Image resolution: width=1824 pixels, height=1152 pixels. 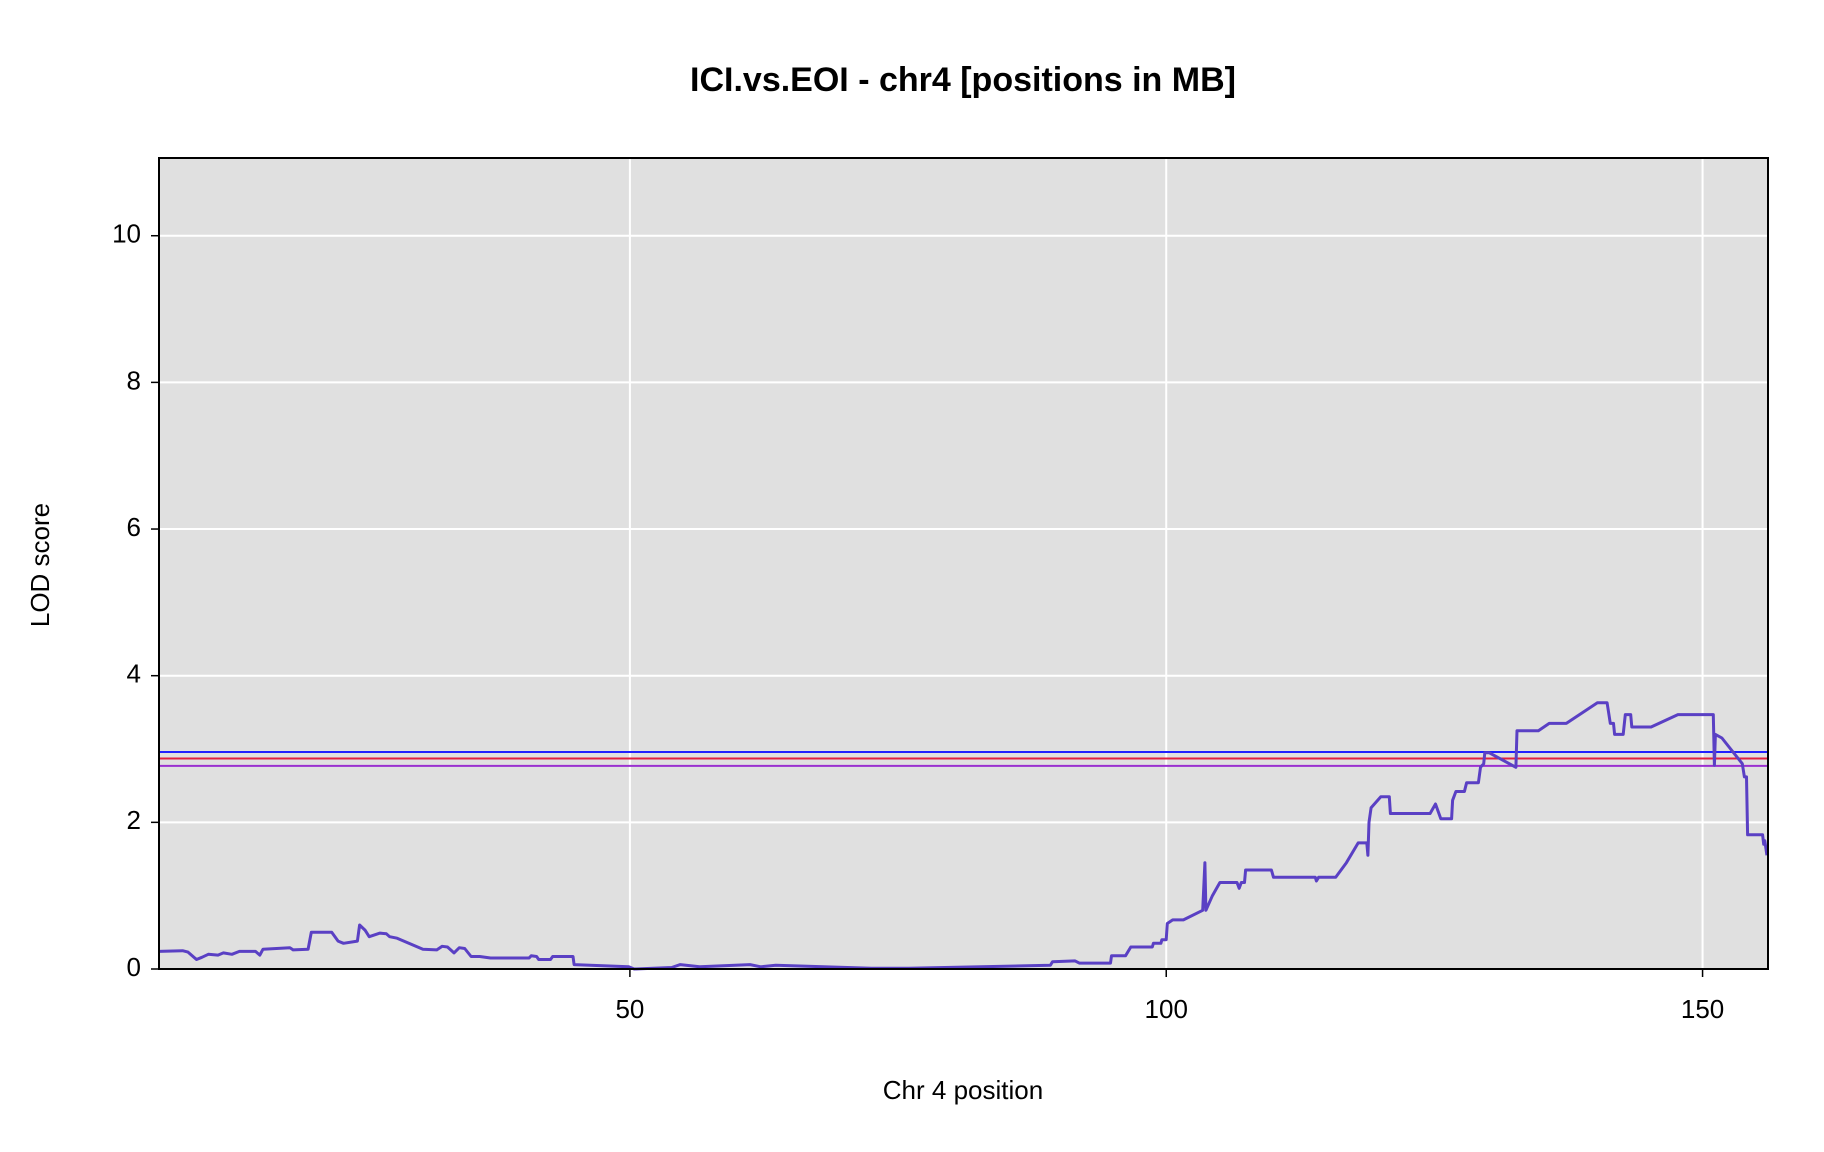 What do you see at coordinates (963, 80) in the screenshot?
I see `chart-title: ICI.vs.EOI - chr4 [positions in MB]` at bounding box center [963, 80].